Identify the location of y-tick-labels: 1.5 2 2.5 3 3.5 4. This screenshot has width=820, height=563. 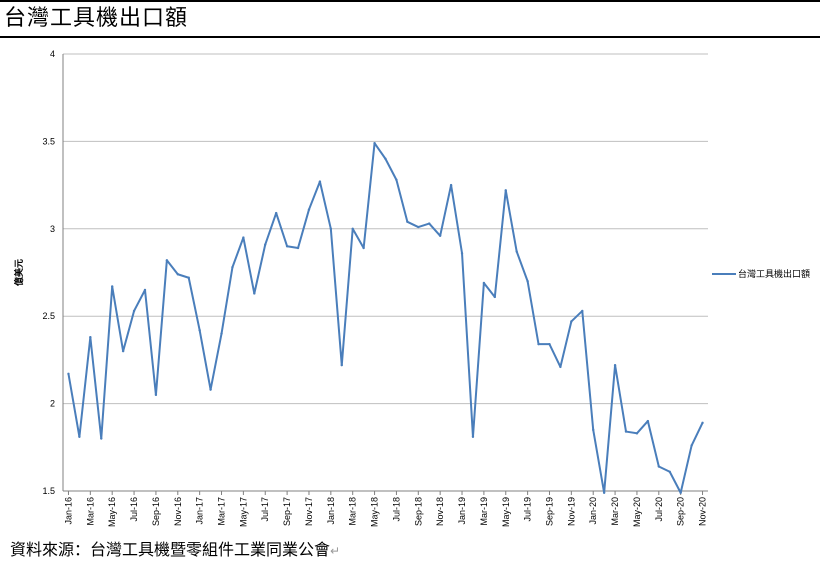
(48, 272).